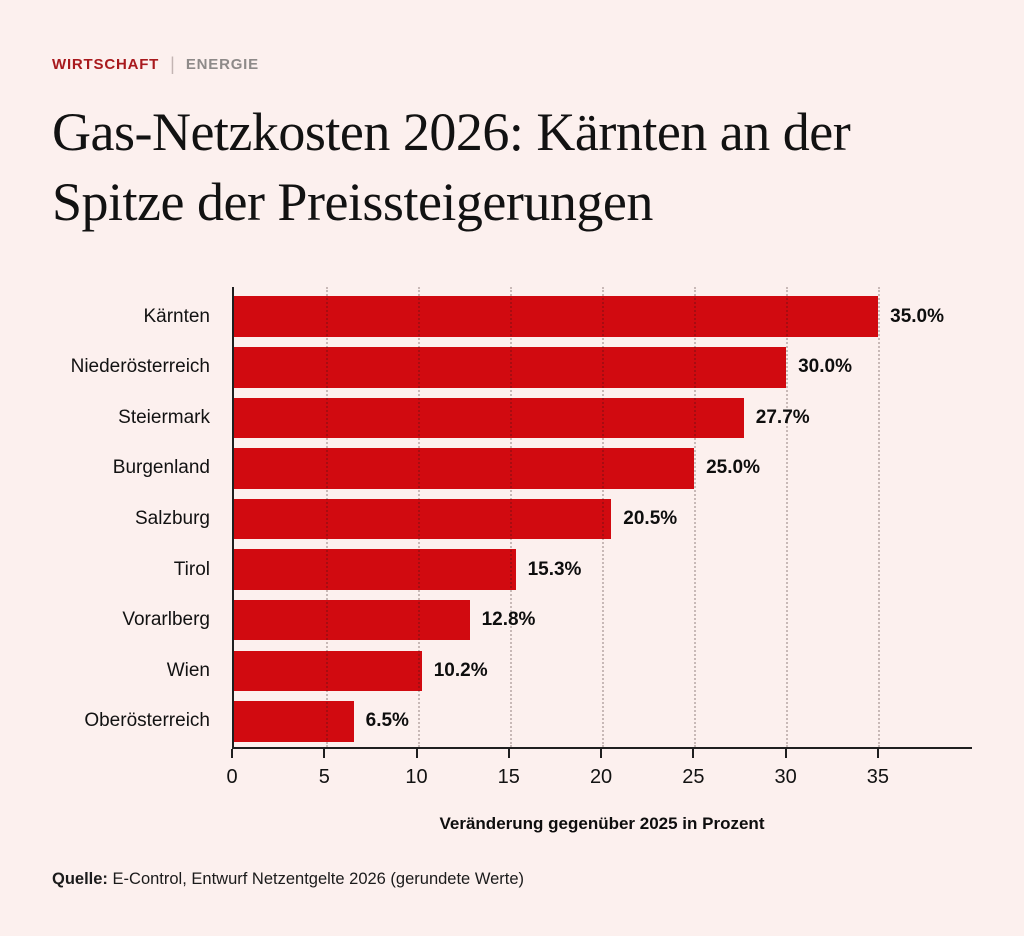  What do you see at coordinates (917, 316) in the screenshot?
I see `bar-value-label: 35.0%` at bounding box center [917, 316].